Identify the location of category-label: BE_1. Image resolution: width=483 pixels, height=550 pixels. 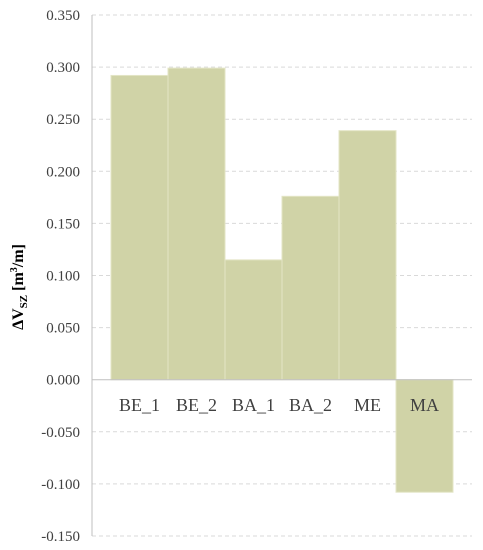
(139, 405).